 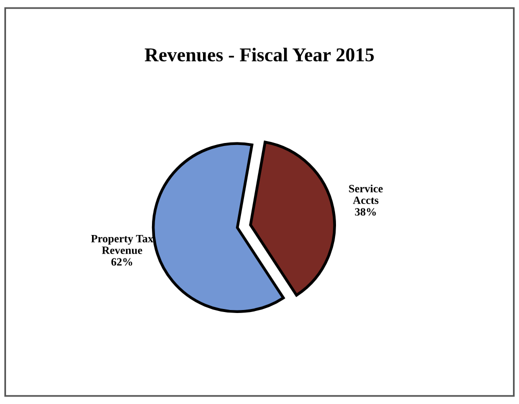 What do you see at coordinates (366, 194) in the screenshot?
I see `slice-label: Service Accts` at bounding box center [366, 194].